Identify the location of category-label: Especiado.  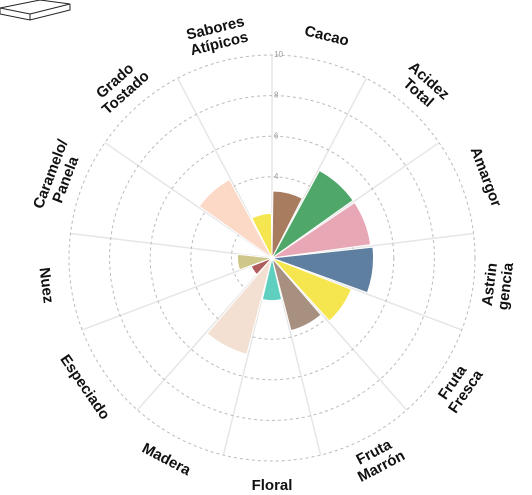
(84, 387).